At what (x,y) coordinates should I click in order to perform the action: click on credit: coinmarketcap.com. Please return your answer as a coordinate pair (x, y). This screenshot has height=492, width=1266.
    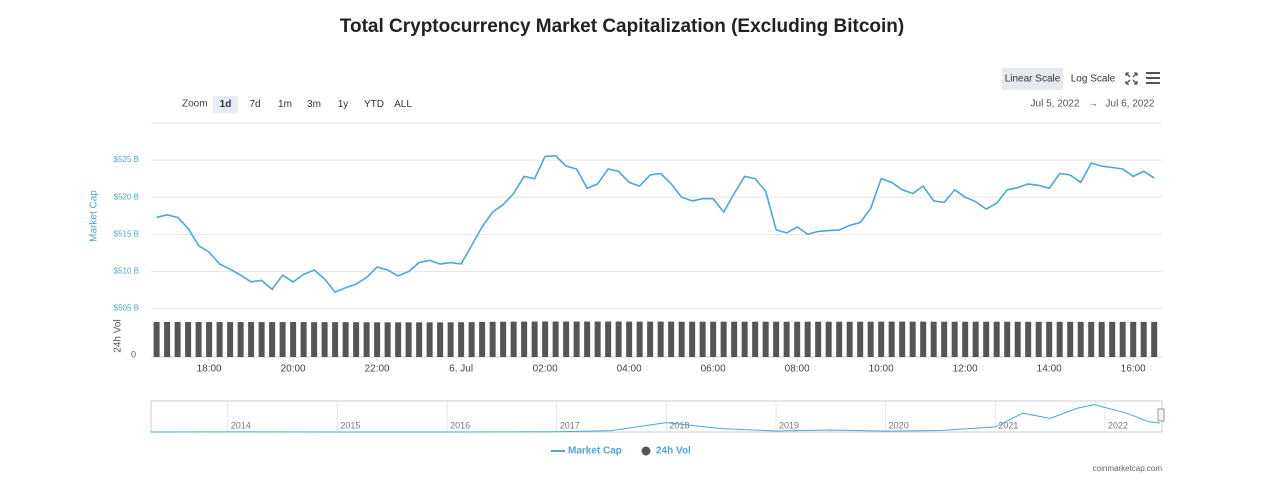
    Looking at the image, I should click on (1128, 468).